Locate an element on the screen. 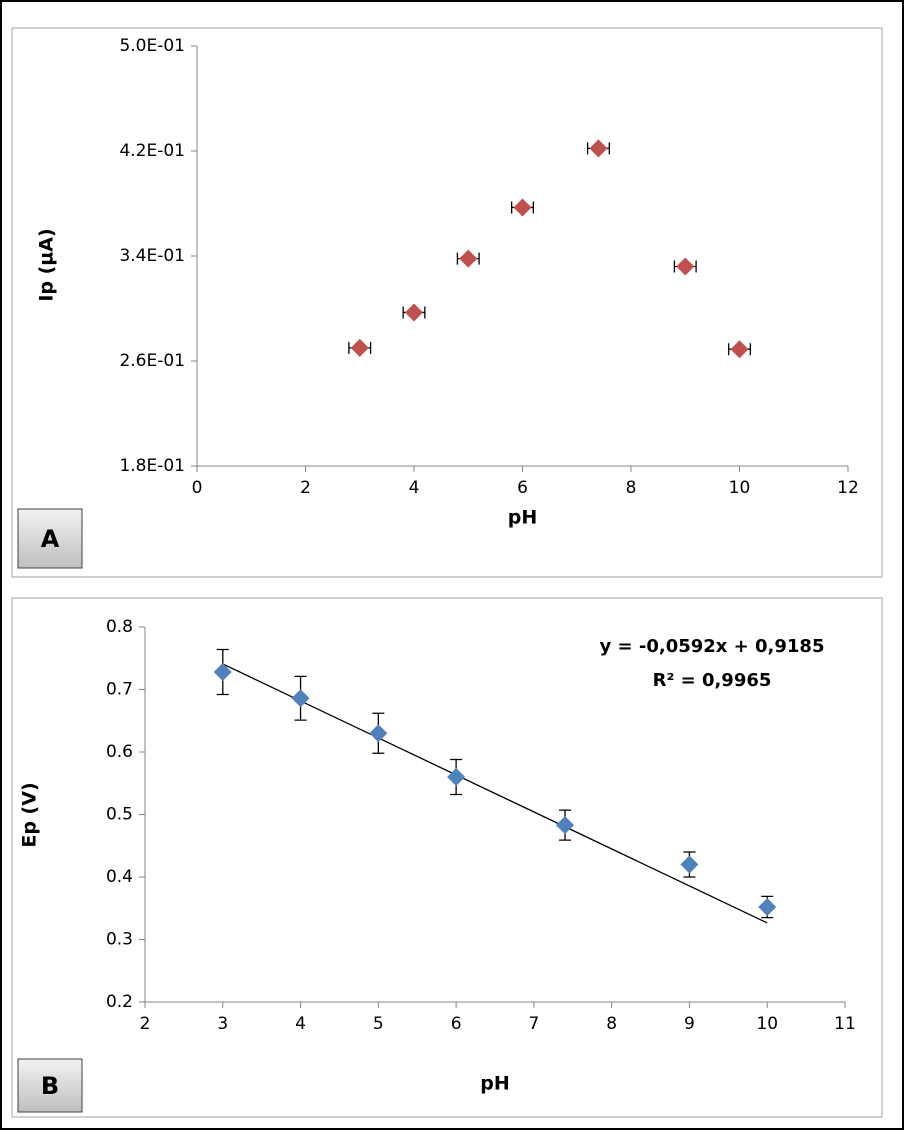 This screenshot has height=1130, width=904. y-tick-label: 1.8E-01 is located at coordinates (152, 466).